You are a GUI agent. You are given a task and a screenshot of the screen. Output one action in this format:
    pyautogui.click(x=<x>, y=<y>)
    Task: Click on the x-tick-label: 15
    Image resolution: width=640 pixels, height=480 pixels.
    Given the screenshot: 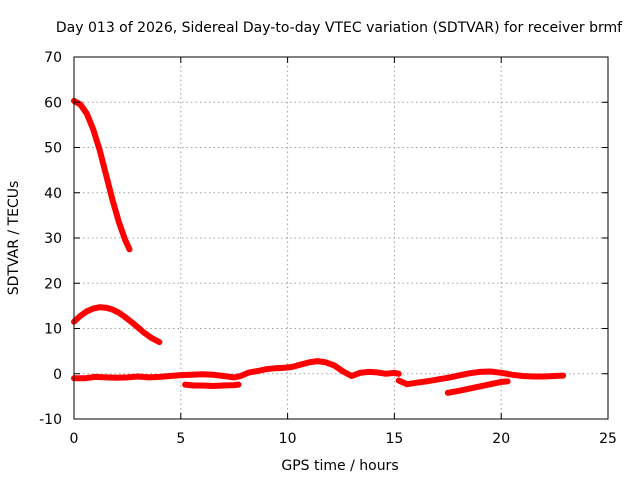 What is the action you would take?
    pyautogui.click(x=394, y=439)
    